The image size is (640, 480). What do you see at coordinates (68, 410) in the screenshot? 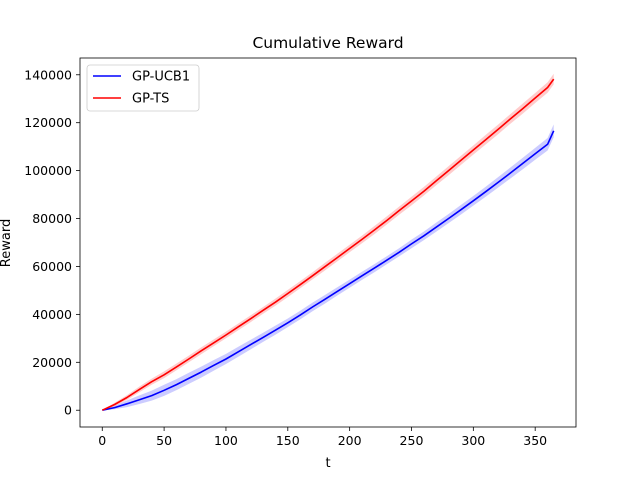
I see `y-tick-label: 0` at bounding box center [68, 410].